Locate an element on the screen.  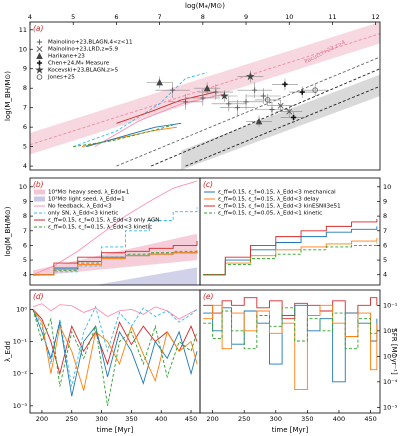
y-tick-label: 10⁻⁴ is located at coordinates (390, 382).